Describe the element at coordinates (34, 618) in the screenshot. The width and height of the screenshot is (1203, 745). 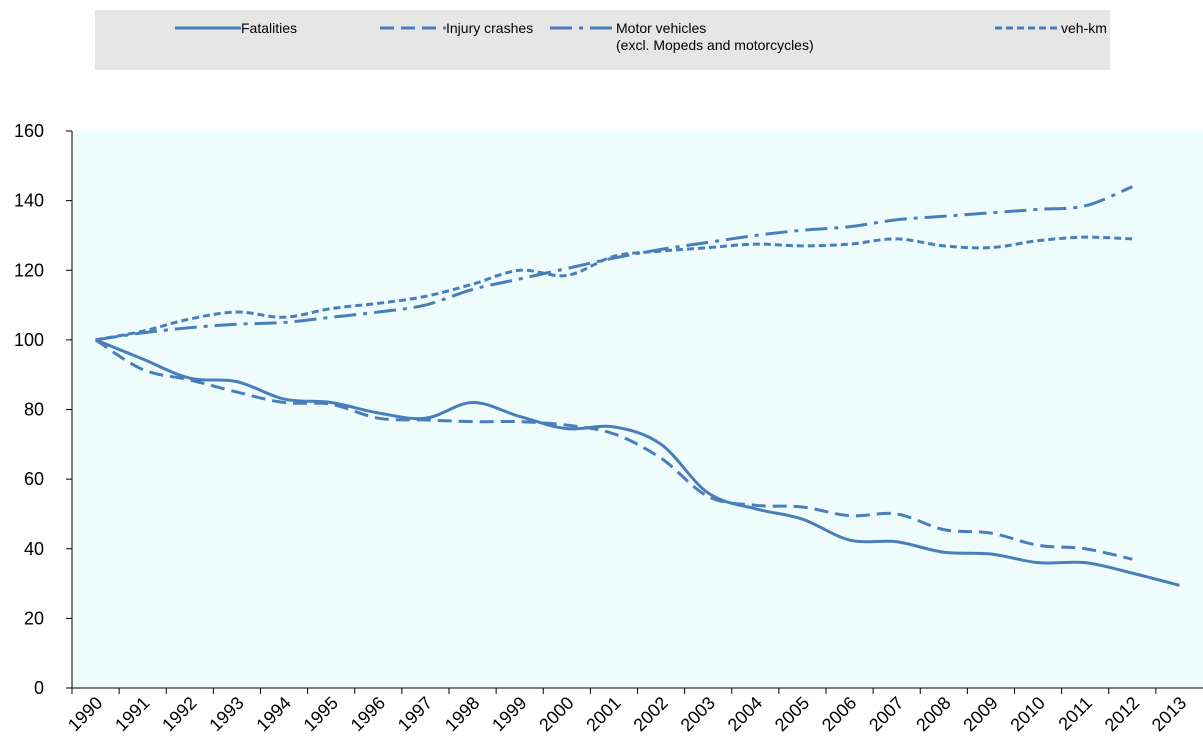
I see `y-tick-label: 20` at that location.